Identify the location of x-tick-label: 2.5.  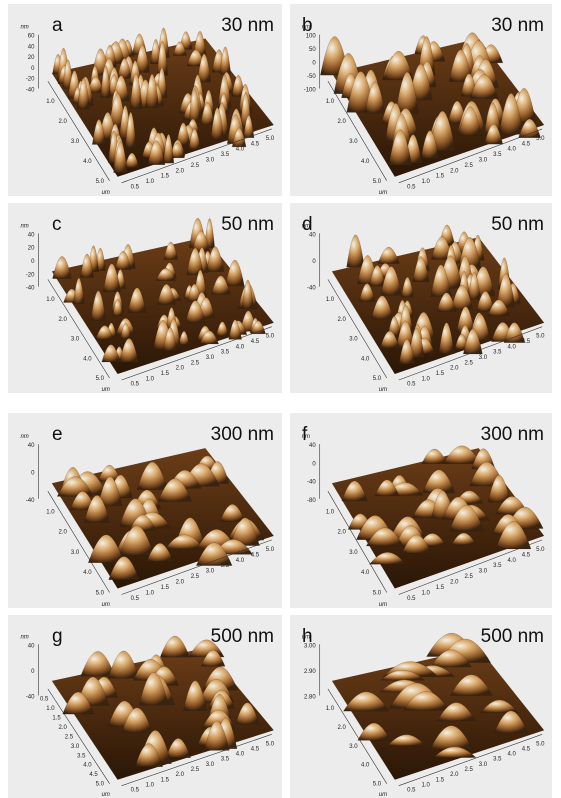
(195, 166).